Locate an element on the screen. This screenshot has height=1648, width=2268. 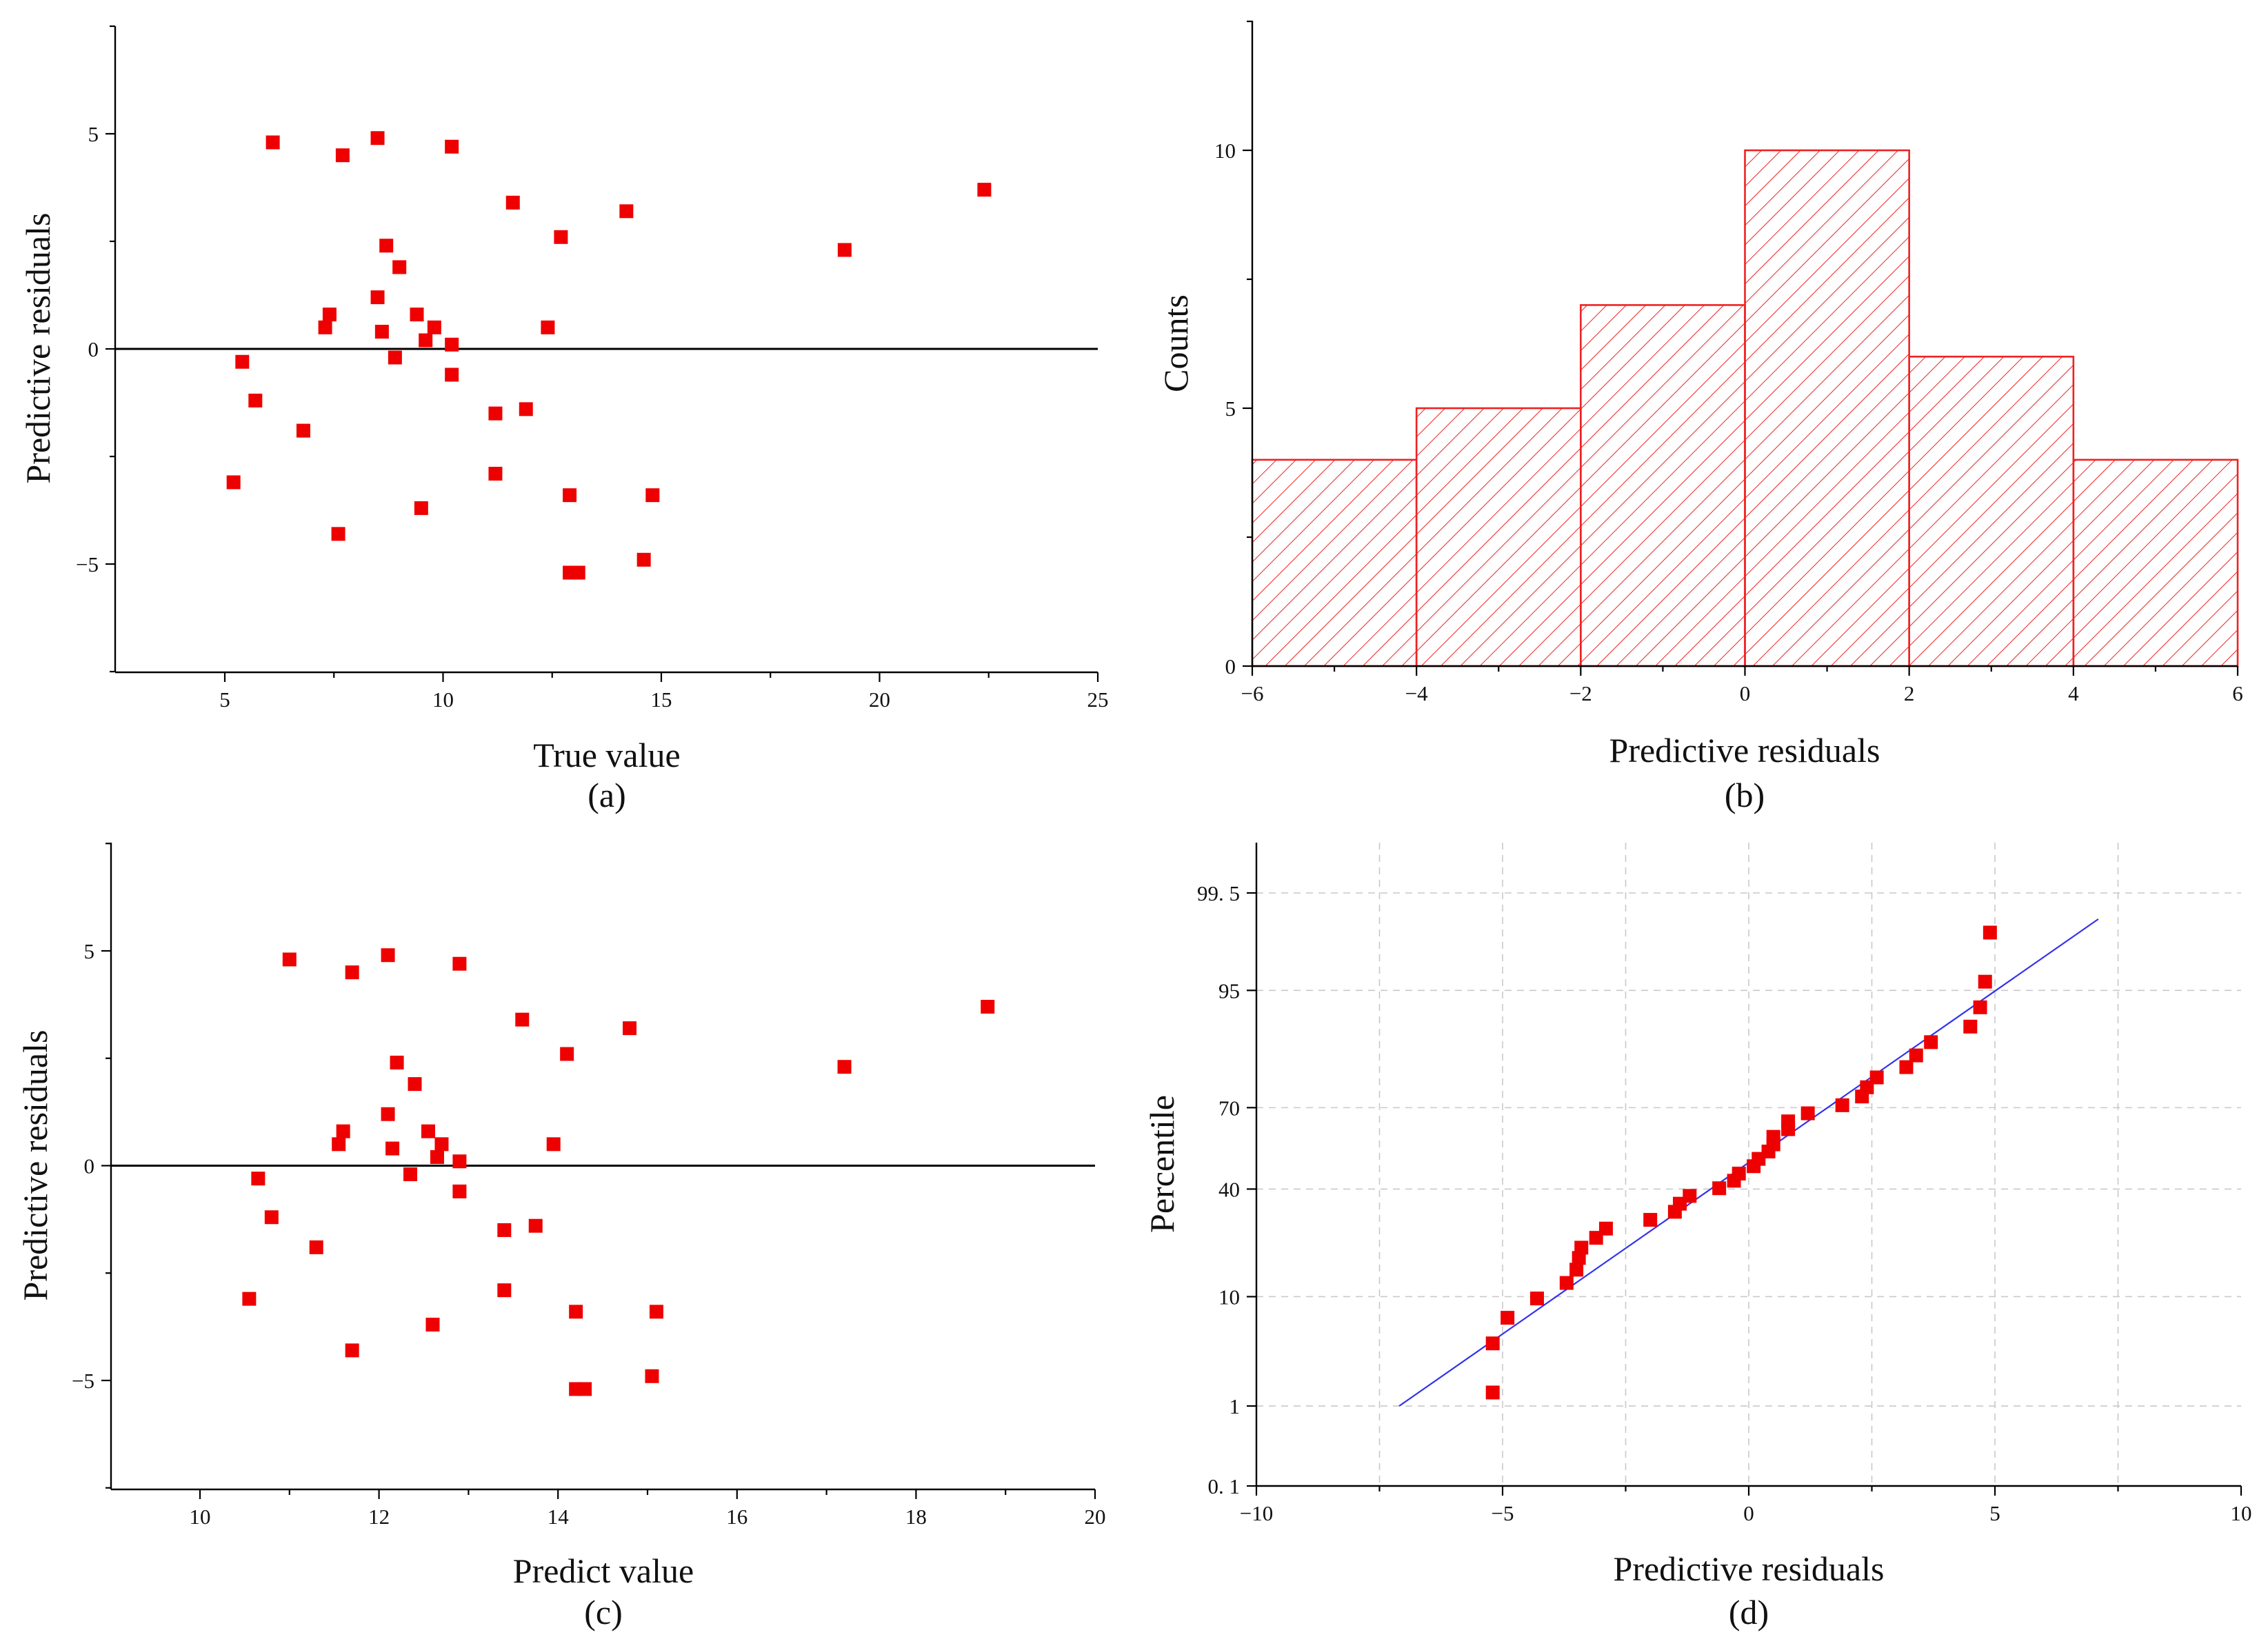
panel-b-x-tick-label: −2 is located at coordinates (1580, 693).